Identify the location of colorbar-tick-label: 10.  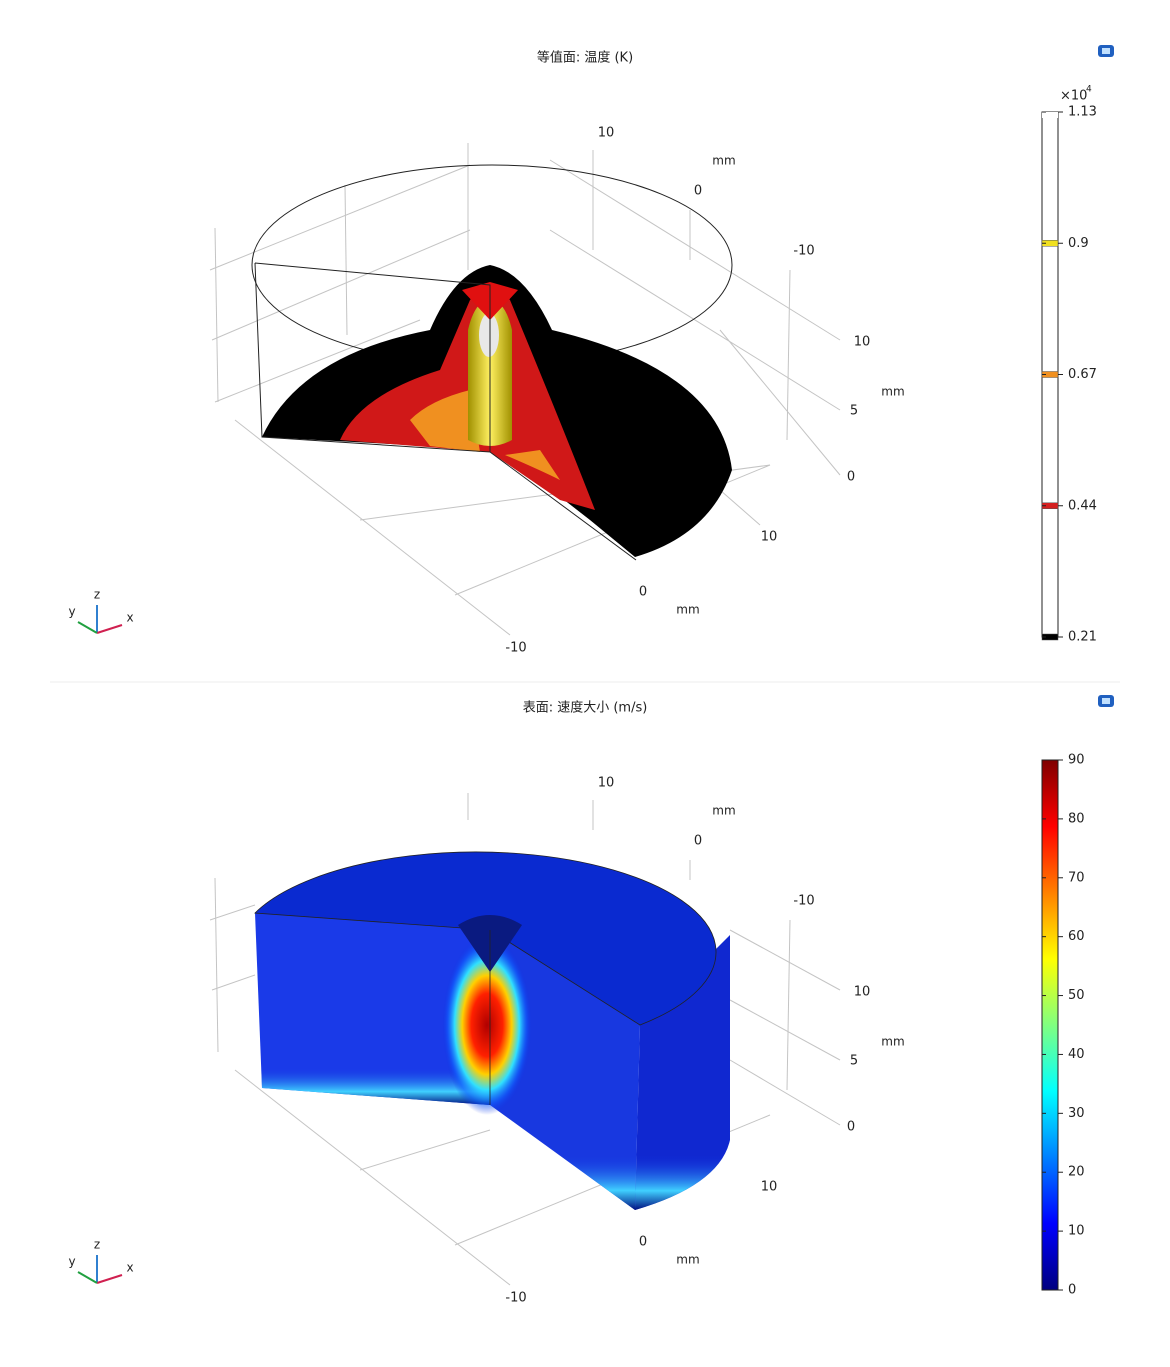
(1076, 1231).